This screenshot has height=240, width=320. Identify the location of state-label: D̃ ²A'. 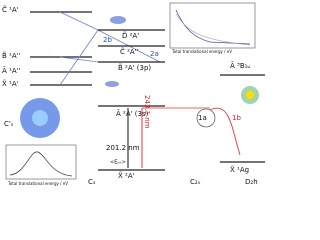
(130, 36).